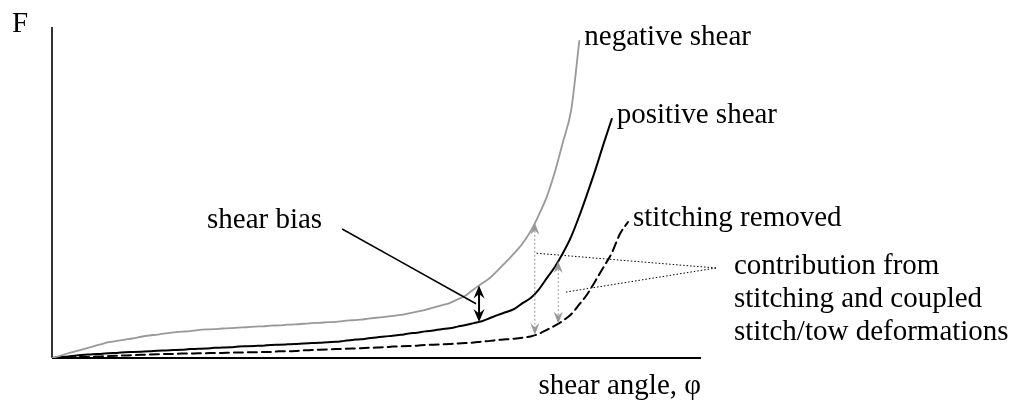  What do you see at coordinates (265, 218) in the screenshot?
I see `annotation: shear bias` at bounding box center [265, 218].